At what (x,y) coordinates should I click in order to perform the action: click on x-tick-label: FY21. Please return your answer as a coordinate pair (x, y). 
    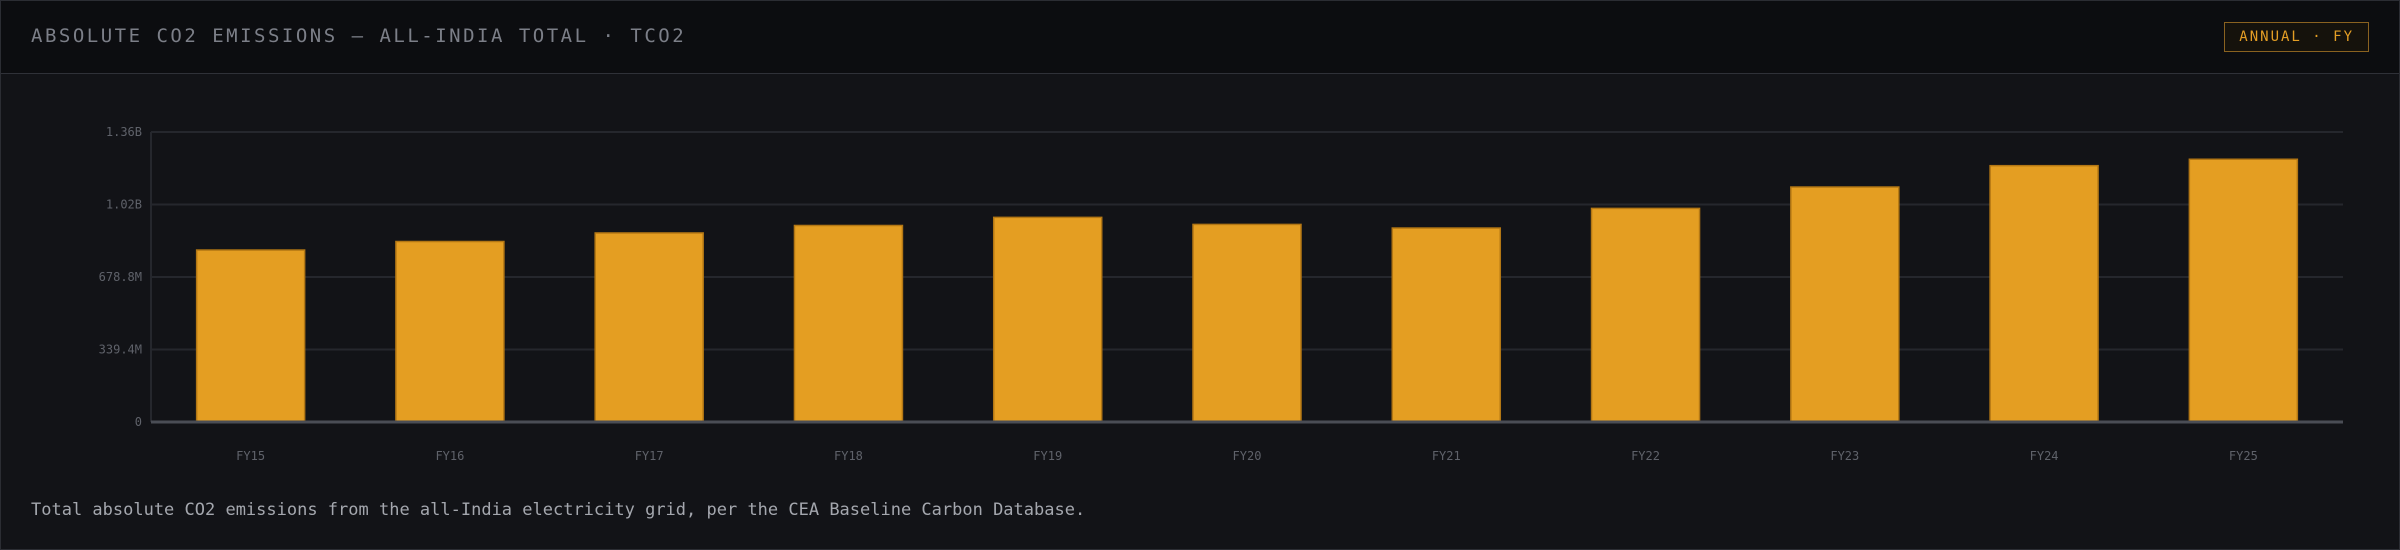
    Looking at the image, I should click on (1446, 456).